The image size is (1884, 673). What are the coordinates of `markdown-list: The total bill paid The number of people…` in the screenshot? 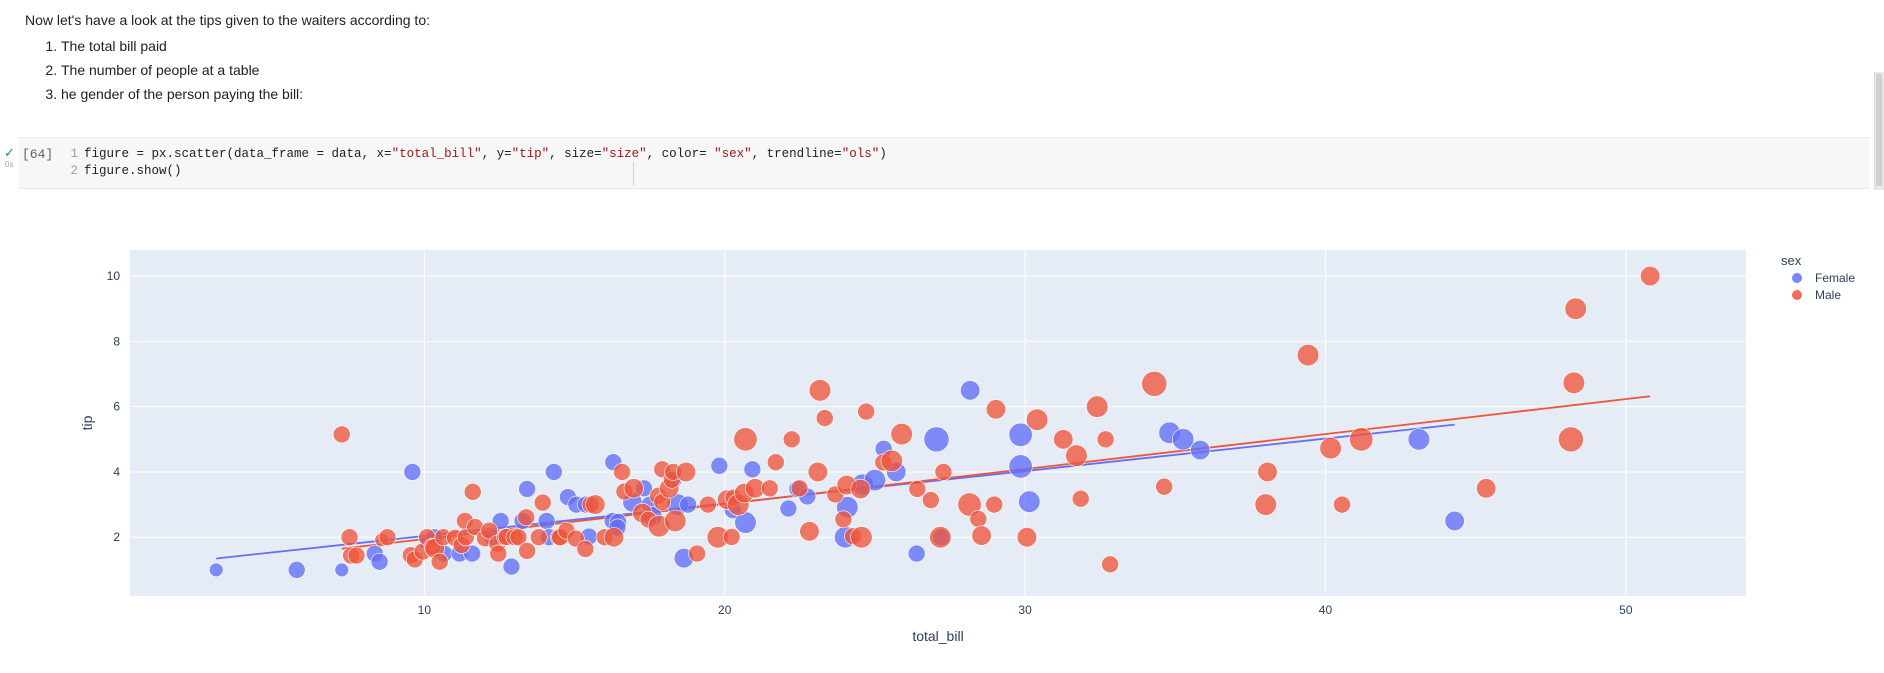 It's located at (227, 70).